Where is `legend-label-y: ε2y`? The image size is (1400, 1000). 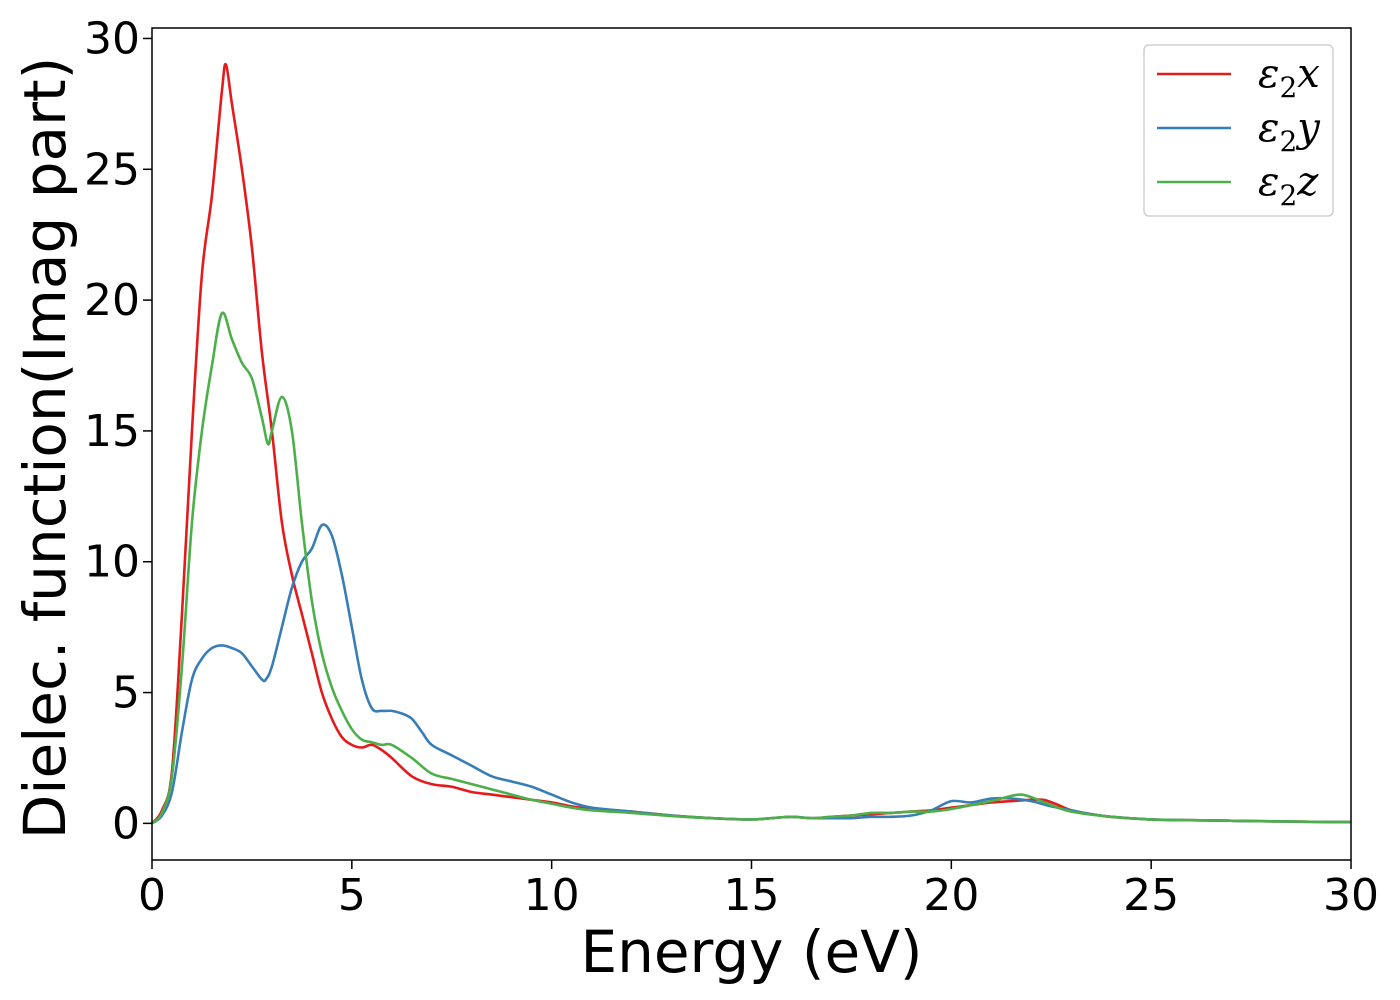 legend-label-y: ε2y is located at coordinates (1289, 131).